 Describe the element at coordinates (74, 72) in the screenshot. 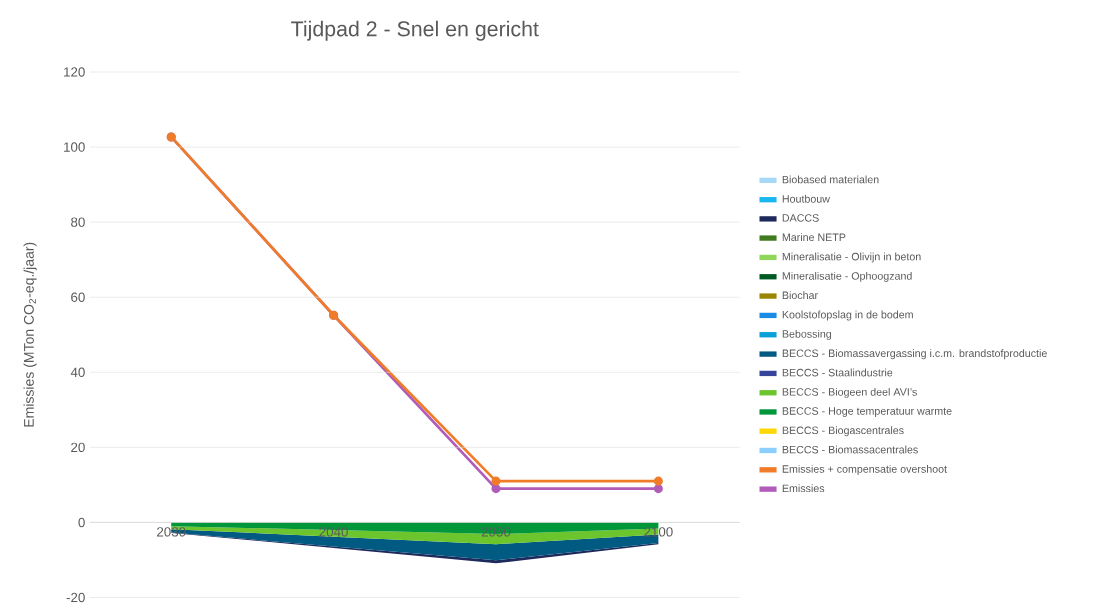

I see `y-tick-label: 120` at that location.